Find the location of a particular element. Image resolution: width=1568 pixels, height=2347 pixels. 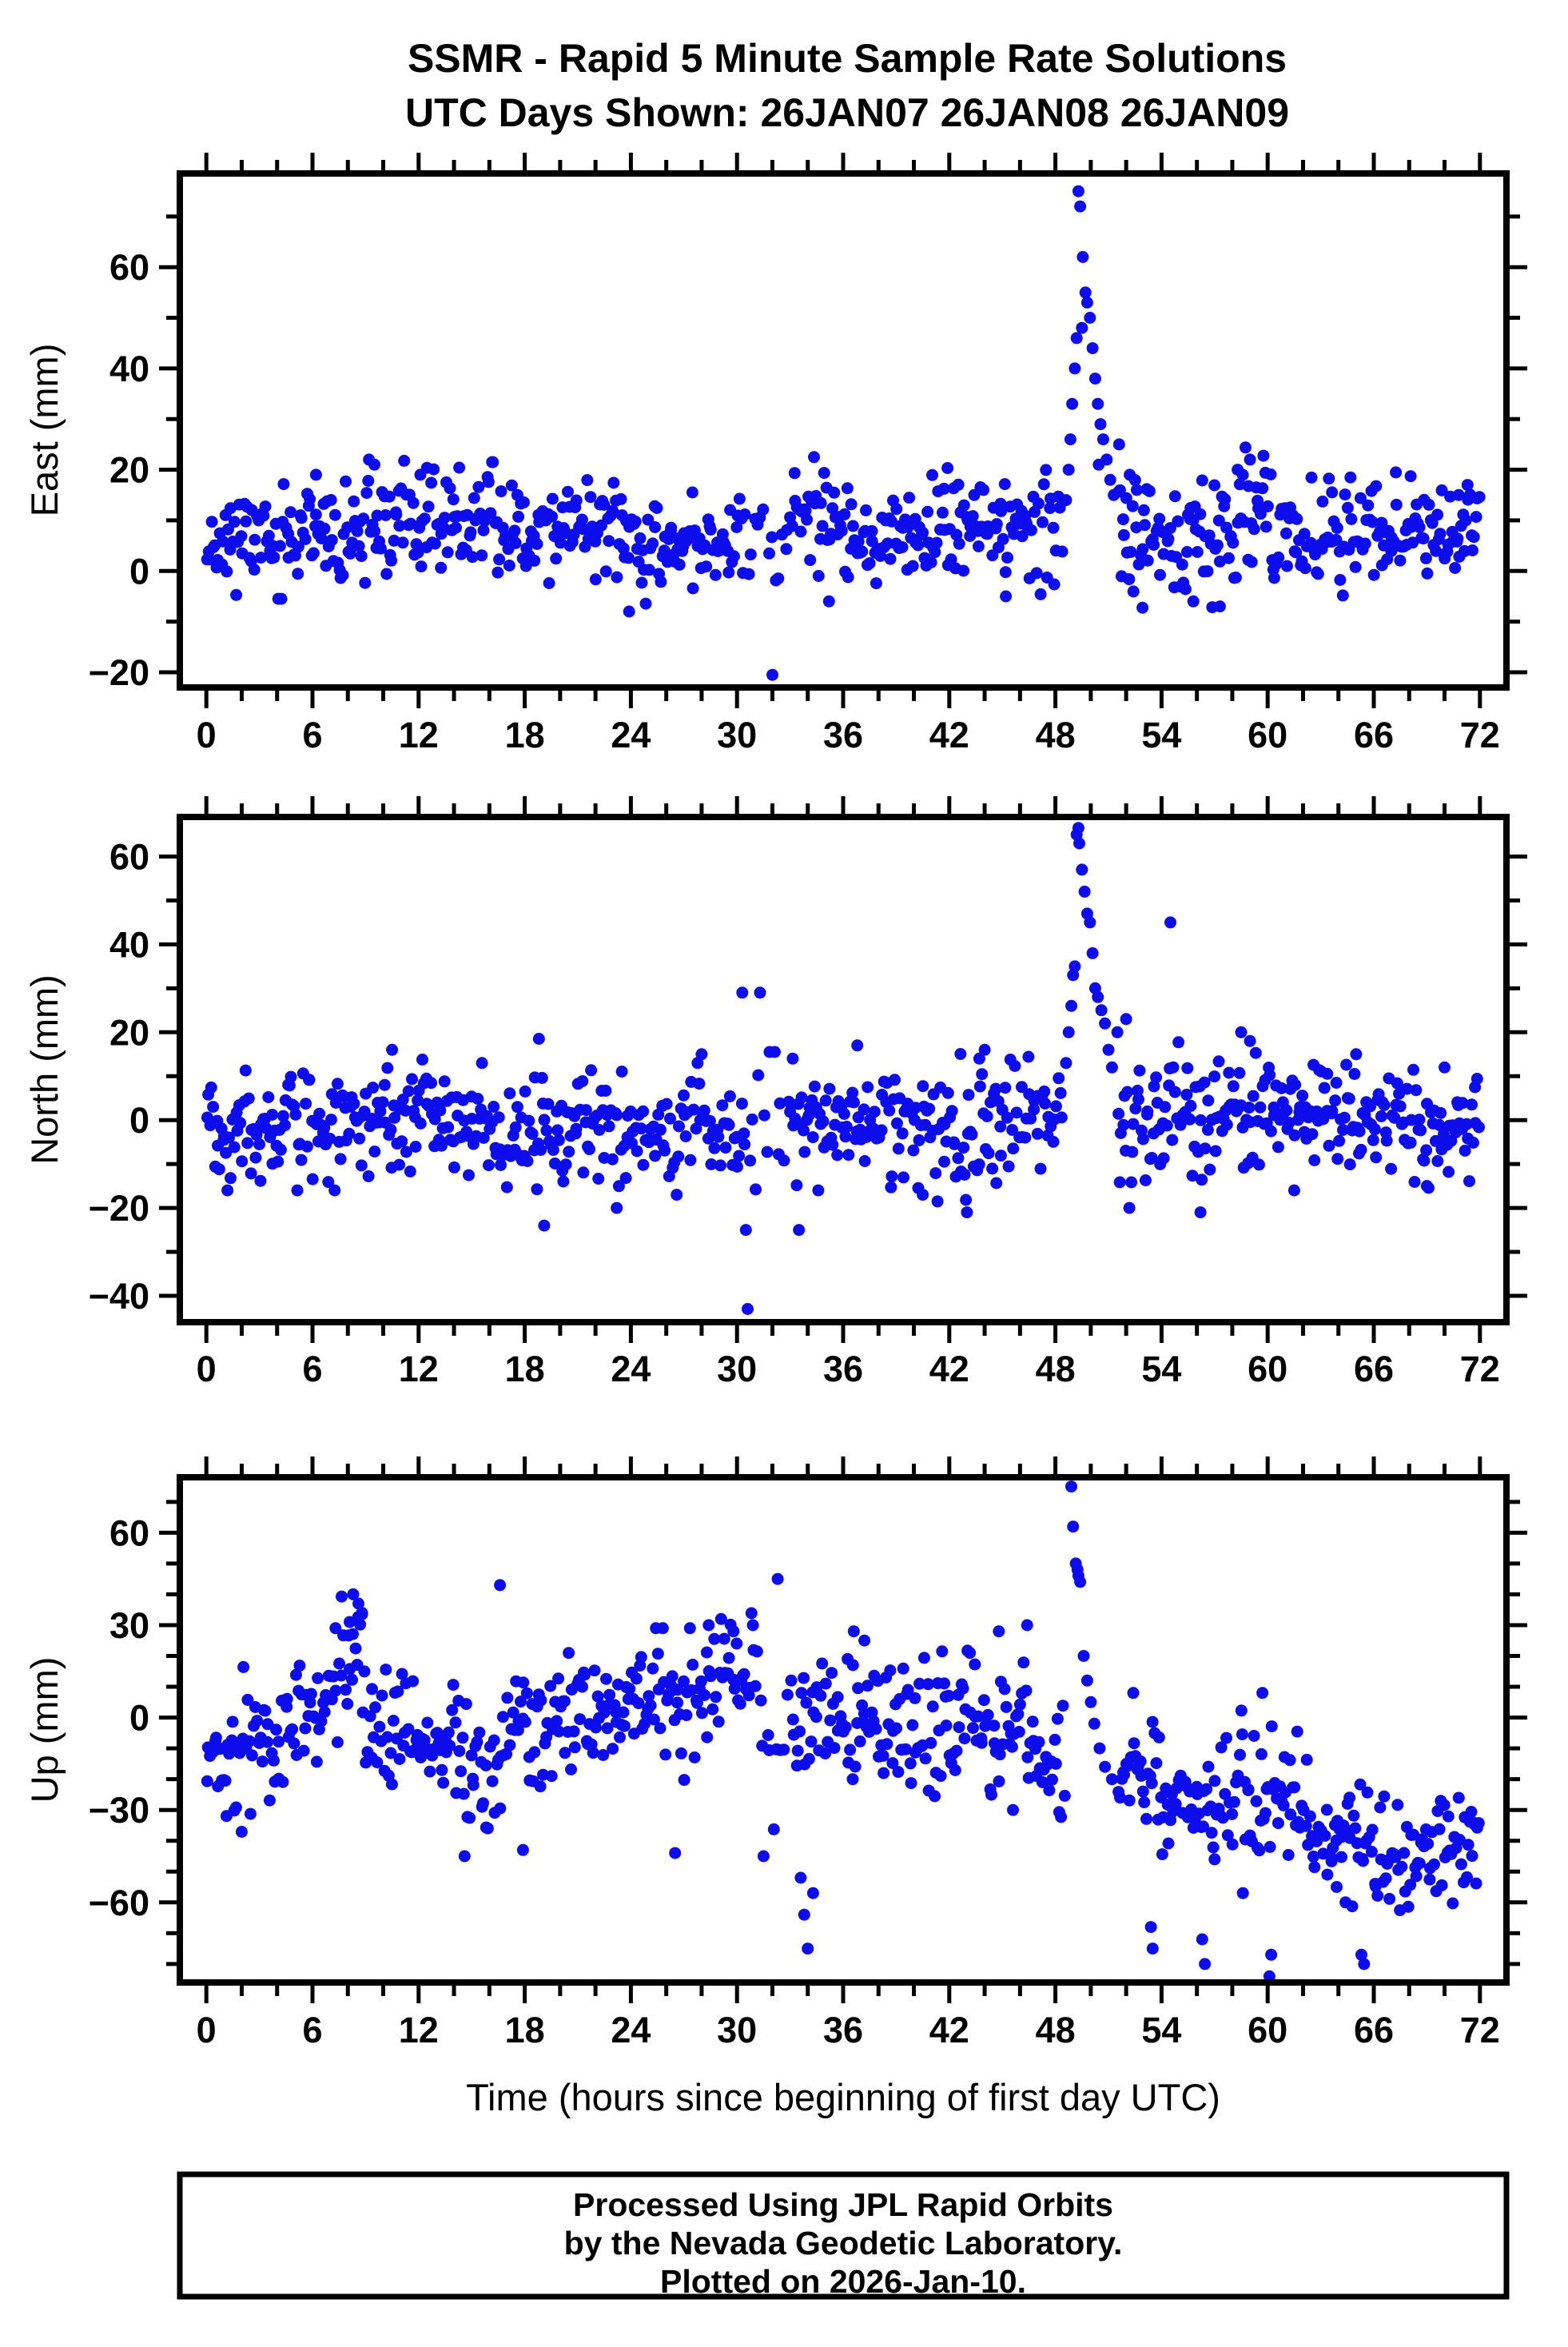

y-tick-label: −30 is located at coordinates (119, 1811).